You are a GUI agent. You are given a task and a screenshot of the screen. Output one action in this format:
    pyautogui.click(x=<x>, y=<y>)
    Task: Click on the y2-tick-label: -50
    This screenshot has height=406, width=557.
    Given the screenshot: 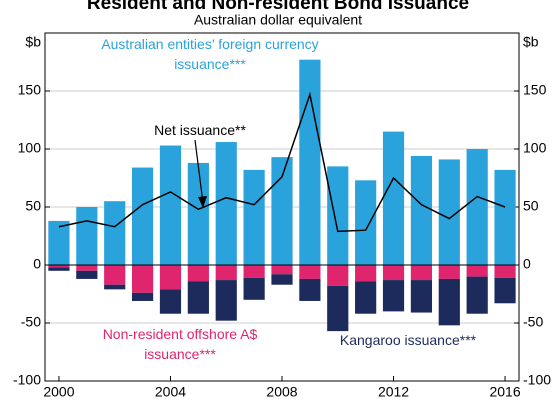 What is the action you would take?
    pyautogui.click(x=533, y=322)
    